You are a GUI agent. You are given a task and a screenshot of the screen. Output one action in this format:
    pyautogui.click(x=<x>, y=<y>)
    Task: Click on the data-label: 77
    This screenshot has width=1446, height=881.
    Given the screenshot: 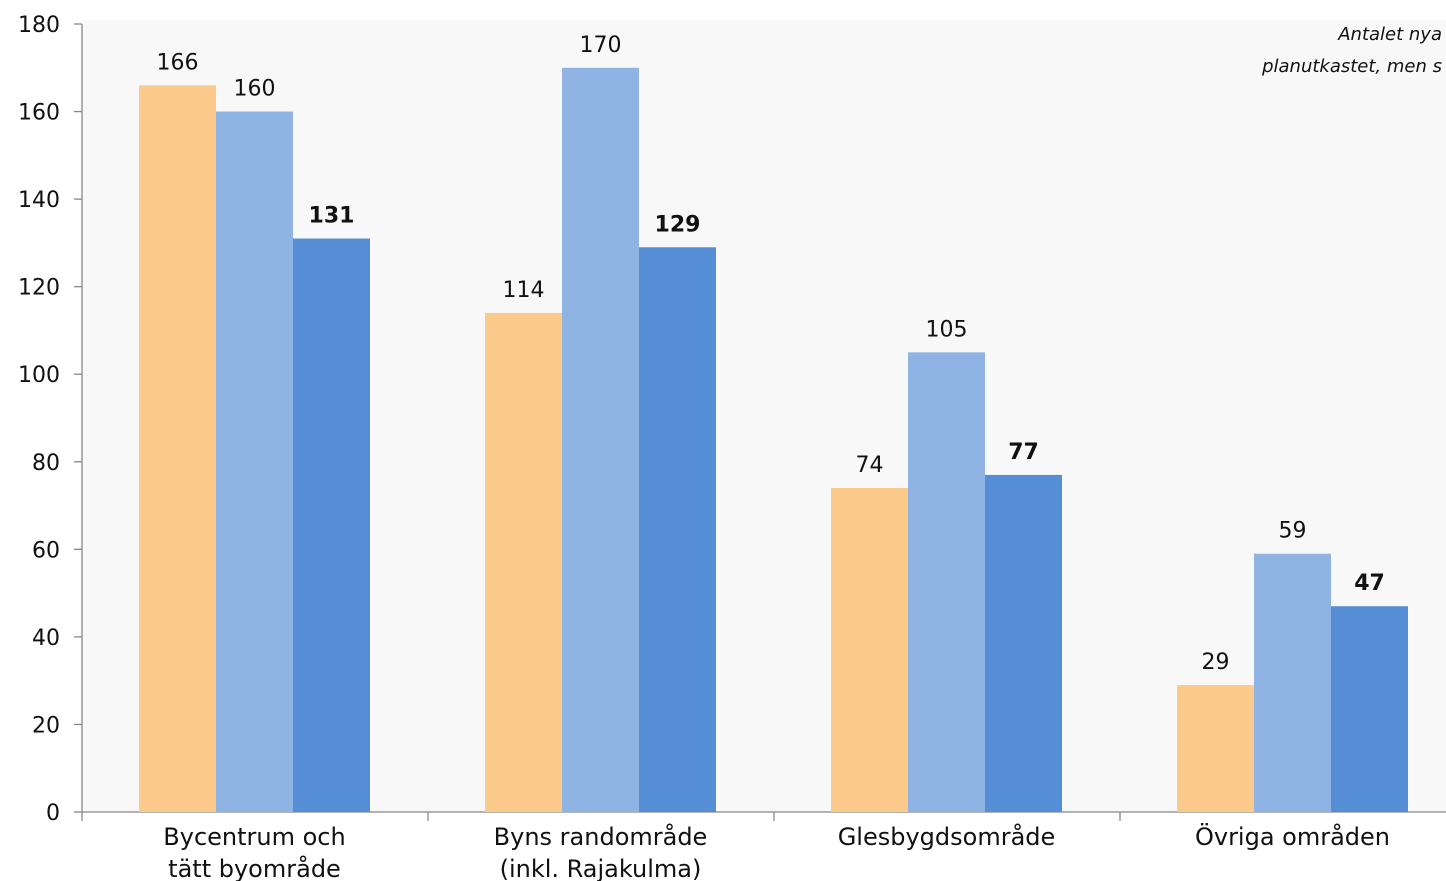 What is the action you would take?
    pyautogui.click(x=1023, y=452)
    